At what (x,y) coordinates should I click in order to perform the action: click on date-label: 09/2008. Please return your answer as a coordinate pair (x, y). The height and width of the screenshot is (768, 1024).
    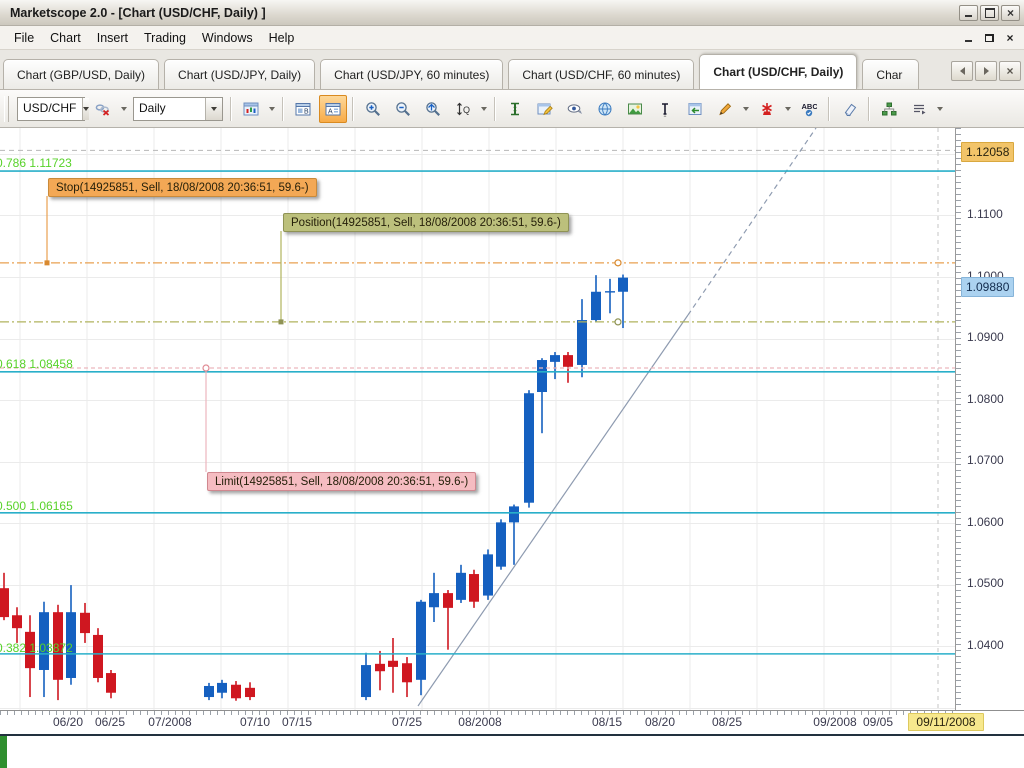
    Looking at the image, I should click on (835, 722).